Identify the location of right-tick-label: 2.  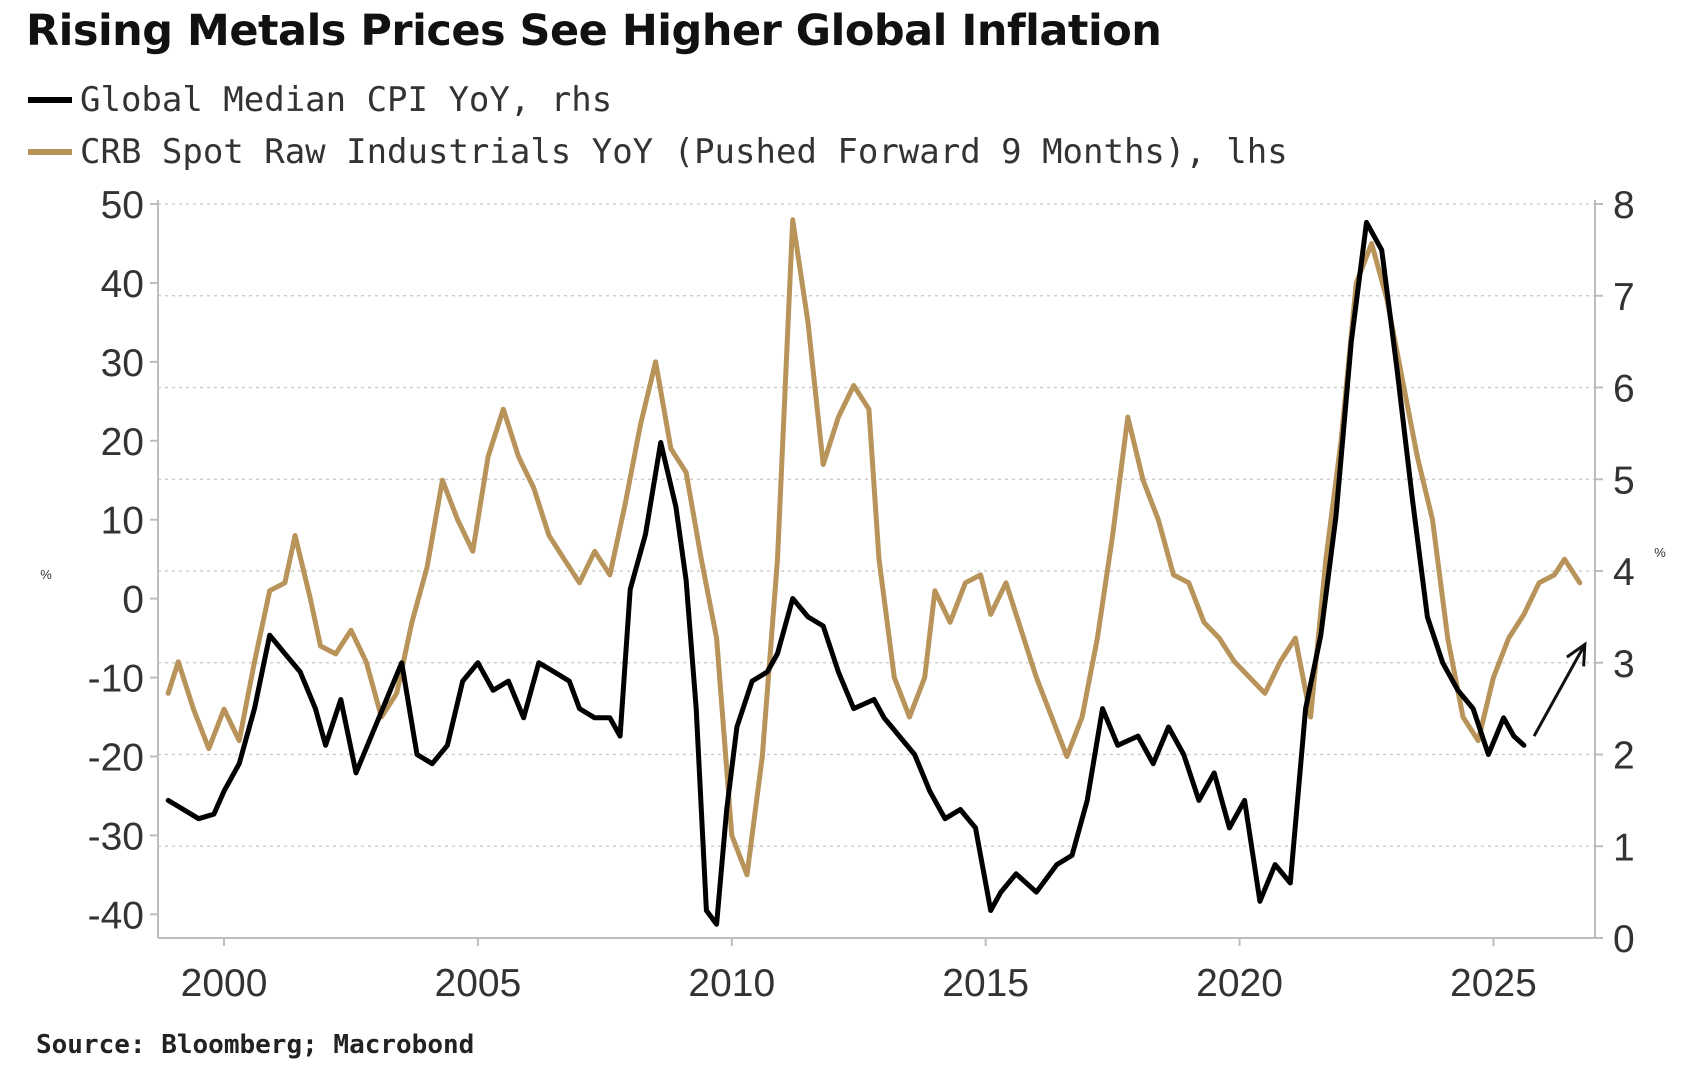
(1624, 756).